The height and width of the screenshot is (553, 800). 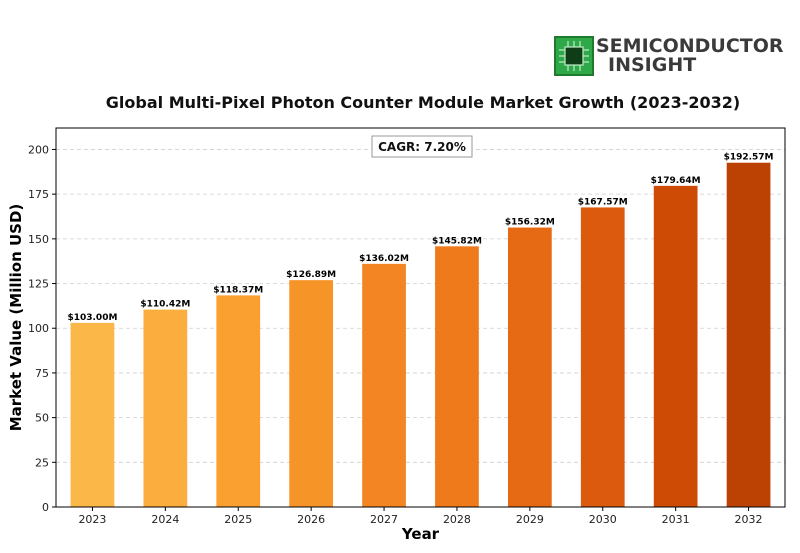 I want to click on y-tick-label: 25, so click(x=42, y=462).